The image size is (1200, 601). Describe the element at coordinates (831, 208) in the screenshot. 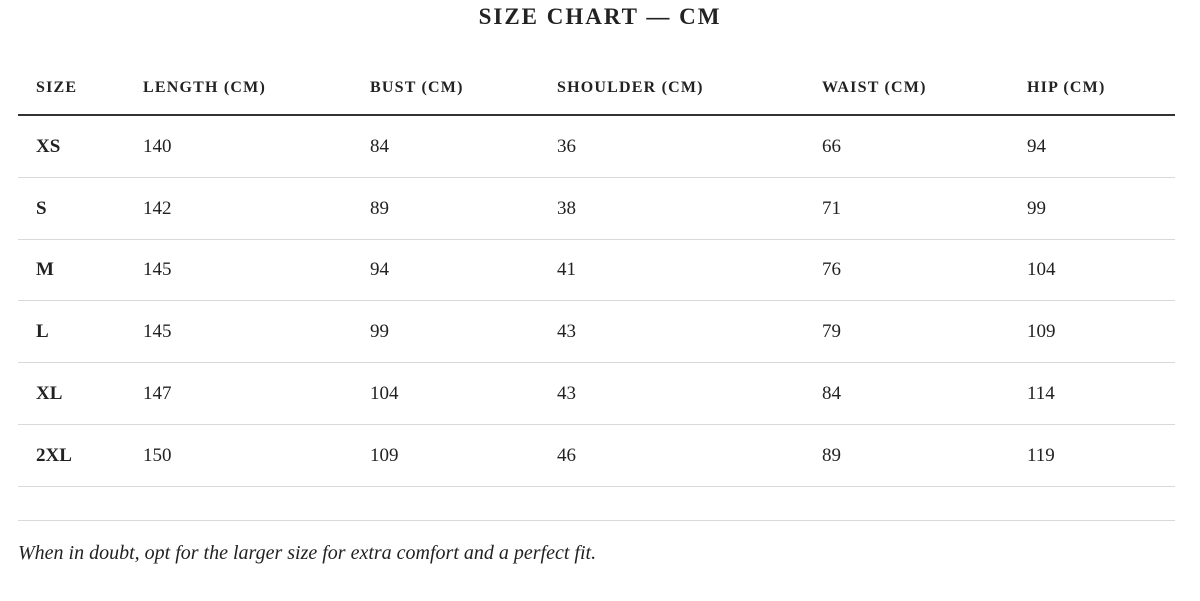

I see `cell-value: 71` at that location.